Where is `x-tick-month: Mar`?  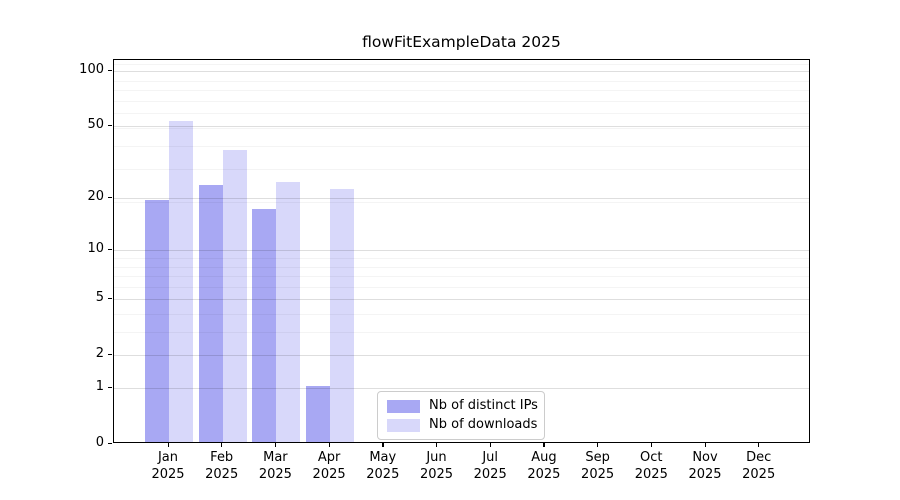
x-tick-month: Mar is located at coordinates (275, 457).